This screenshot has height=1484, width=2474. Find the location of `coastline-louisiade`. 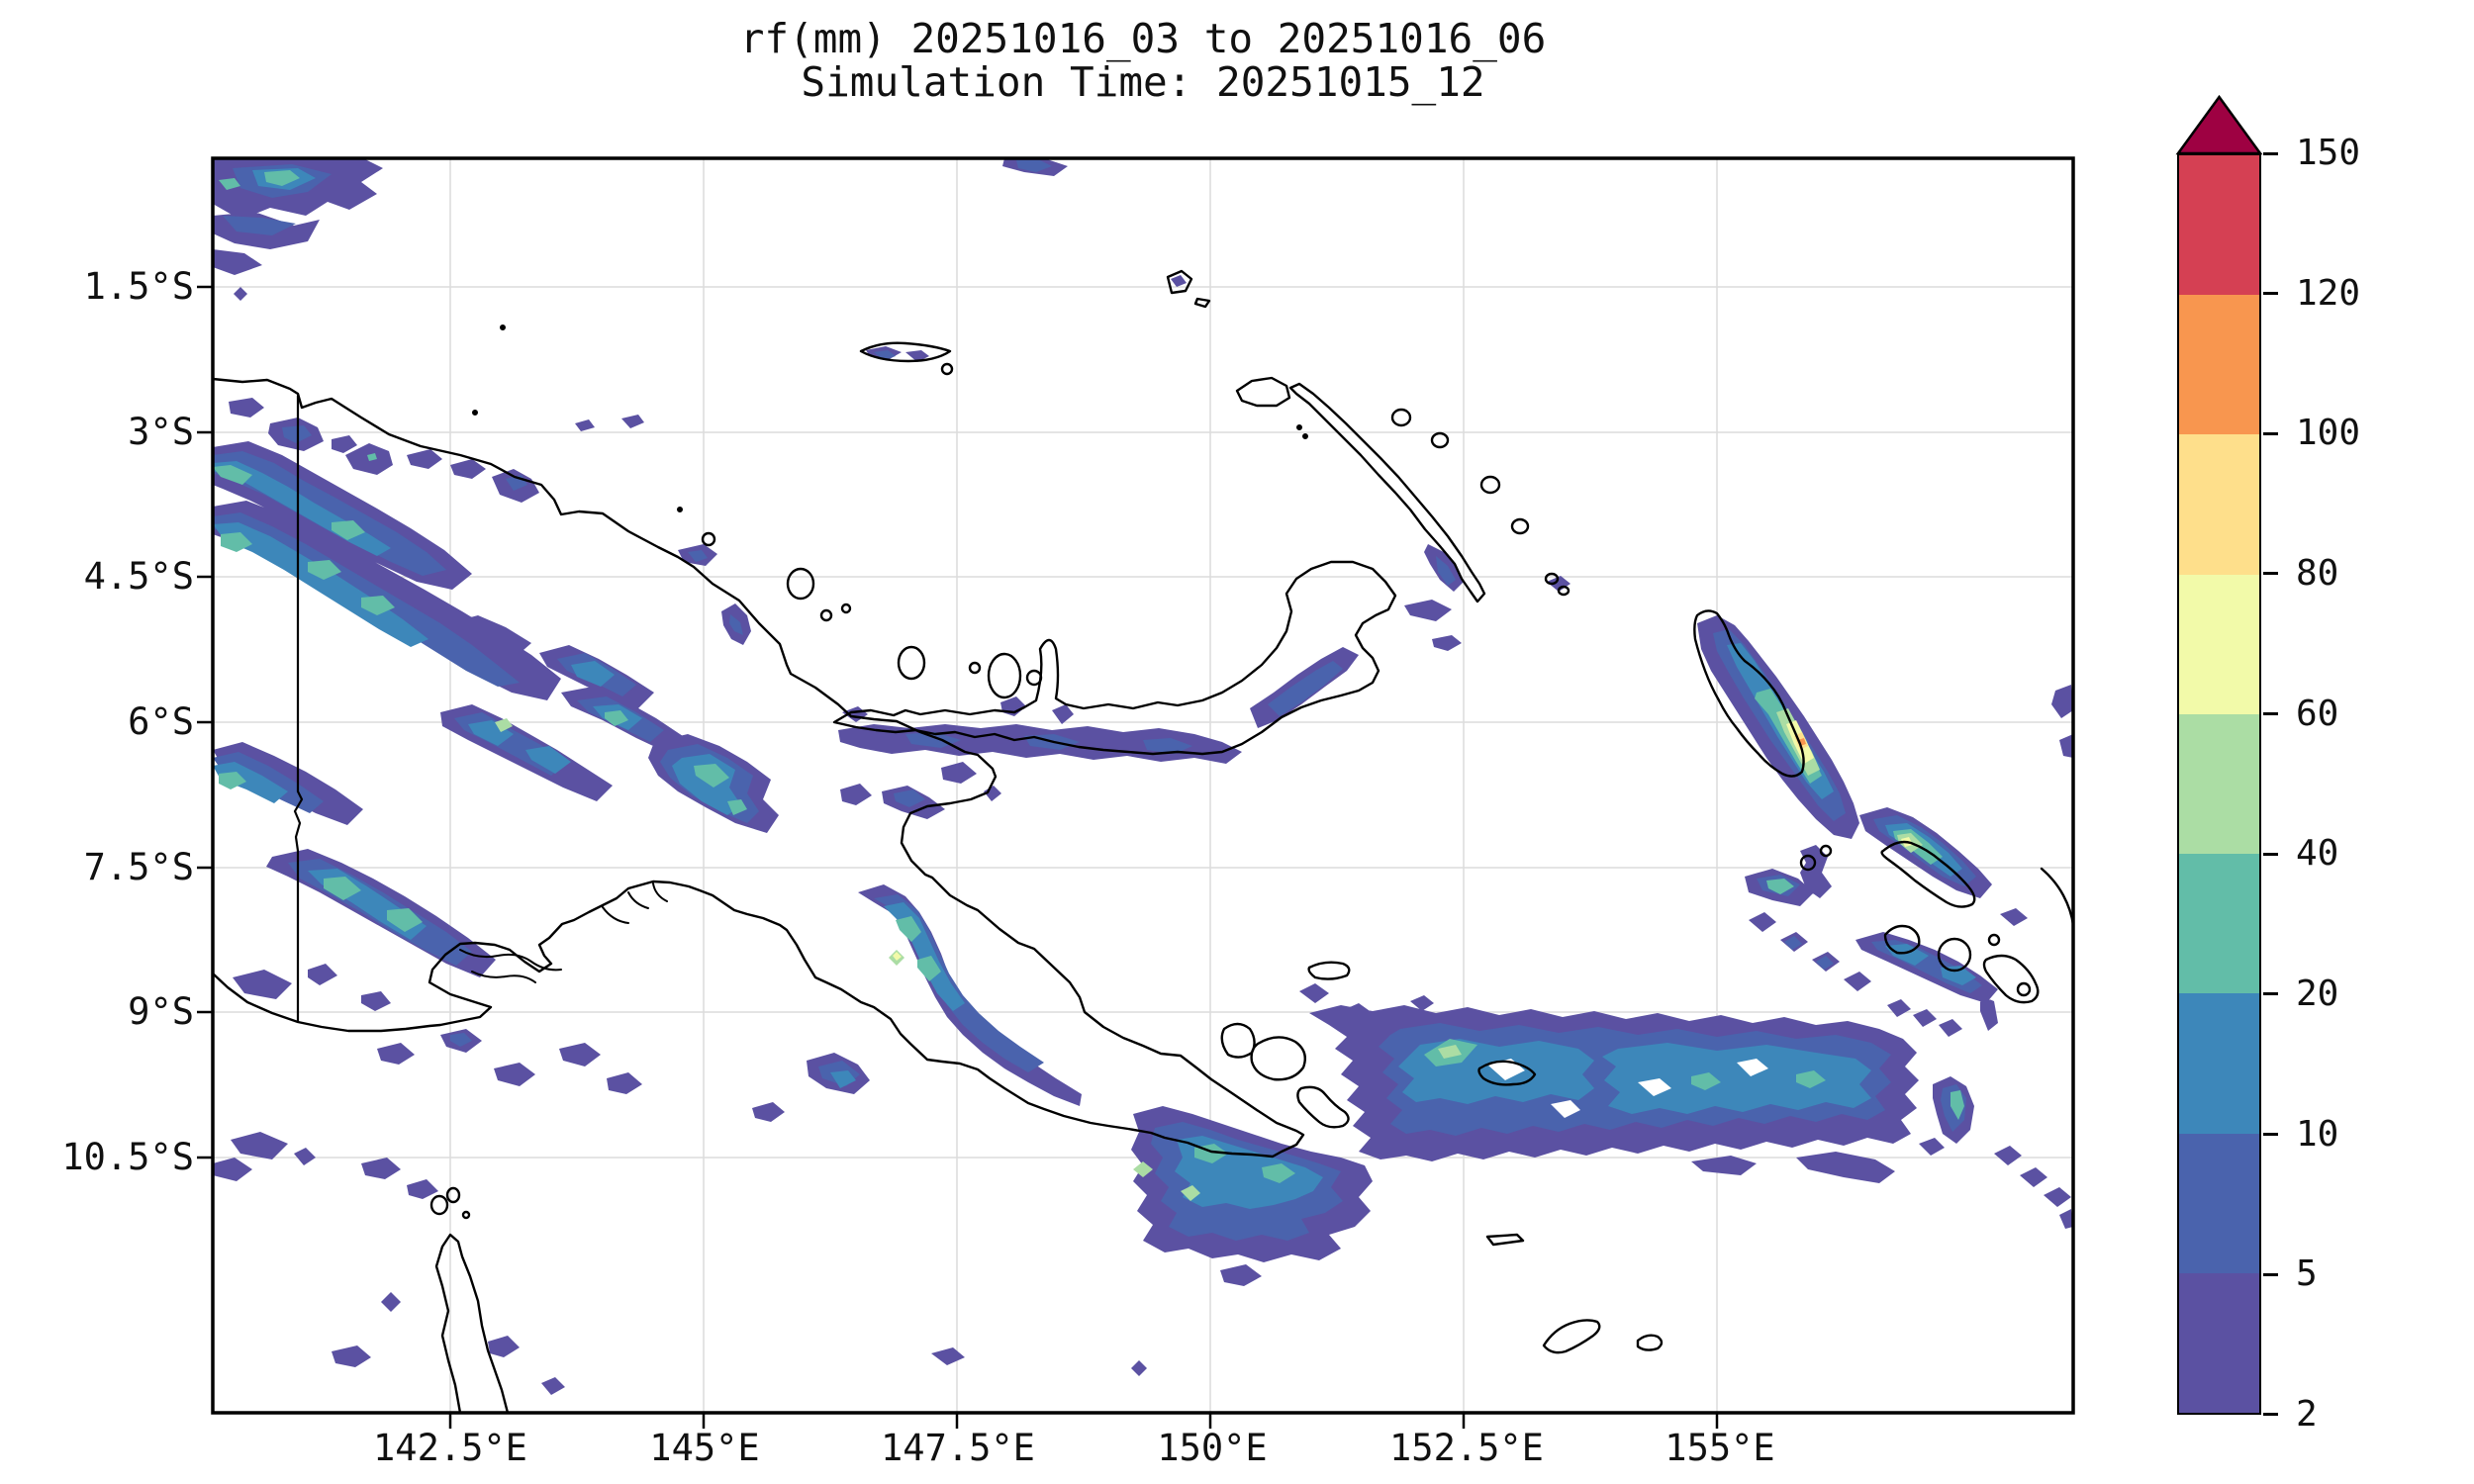

coastline-louisiade is located at coordinates (1575, 1293).